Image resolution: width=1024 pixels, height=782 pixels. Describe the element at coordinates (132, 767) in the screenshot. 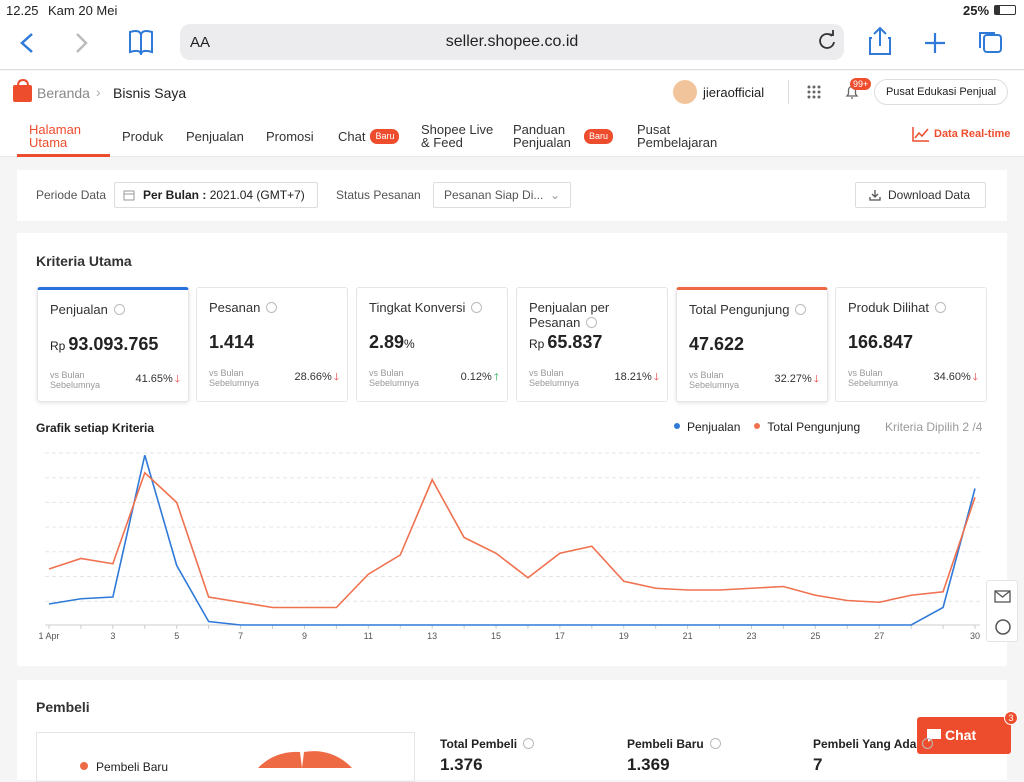

I see `pie-legend: Pembeli Baru` at that location.